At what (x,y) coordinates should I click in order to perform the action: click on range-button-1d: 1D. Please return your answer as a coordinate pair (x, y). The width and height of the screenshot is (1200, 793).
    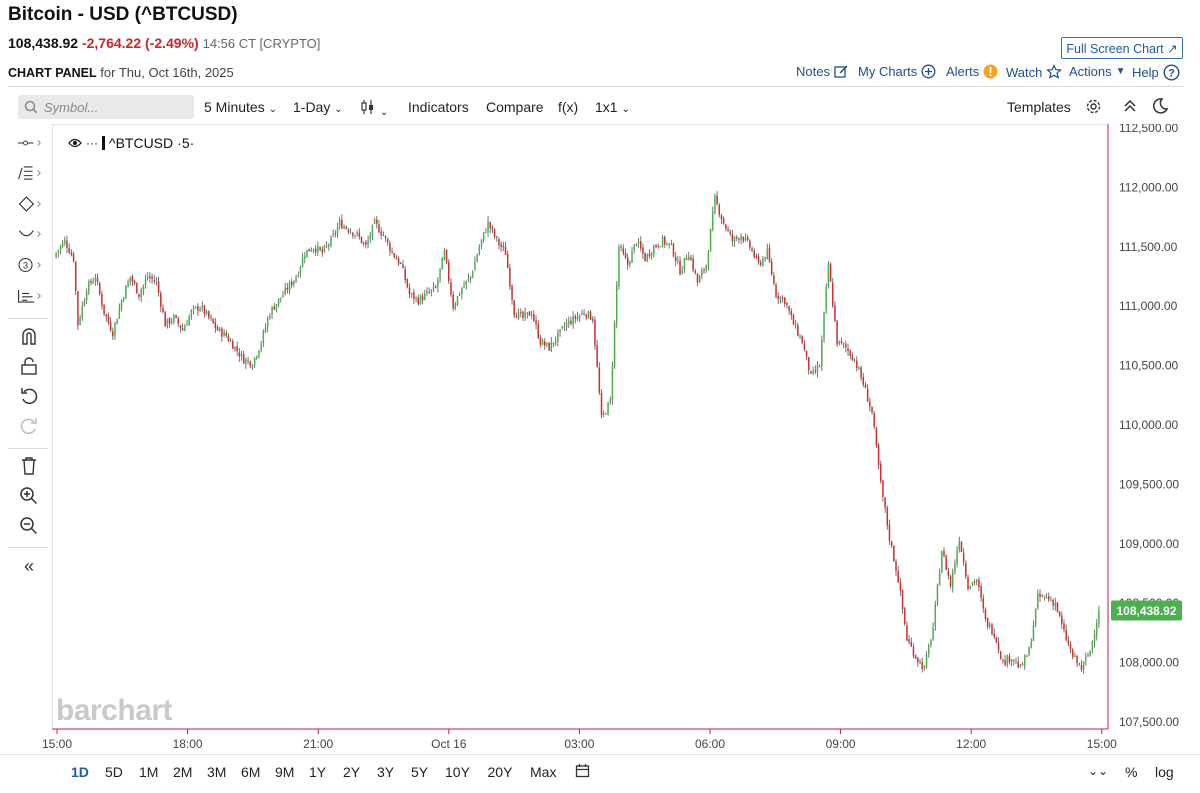
    Looking at the image, I should click on (80, 772).